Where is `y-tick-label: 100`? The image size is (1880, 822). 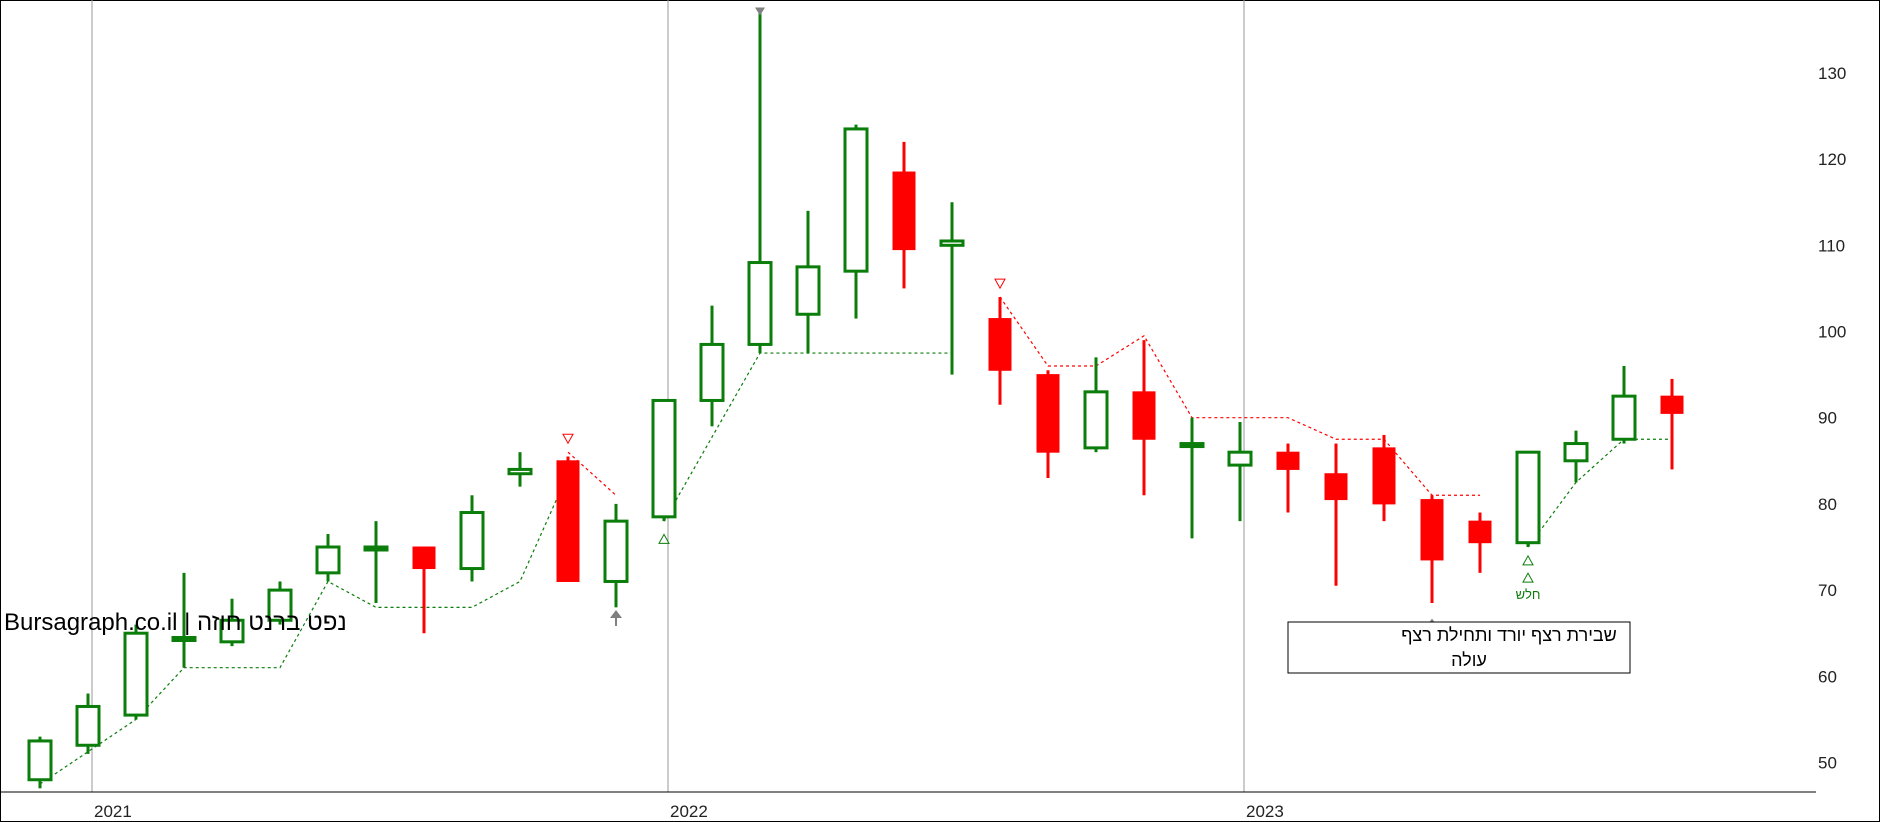 y-tick-label: 100 is located at coordinates (1832, 332).